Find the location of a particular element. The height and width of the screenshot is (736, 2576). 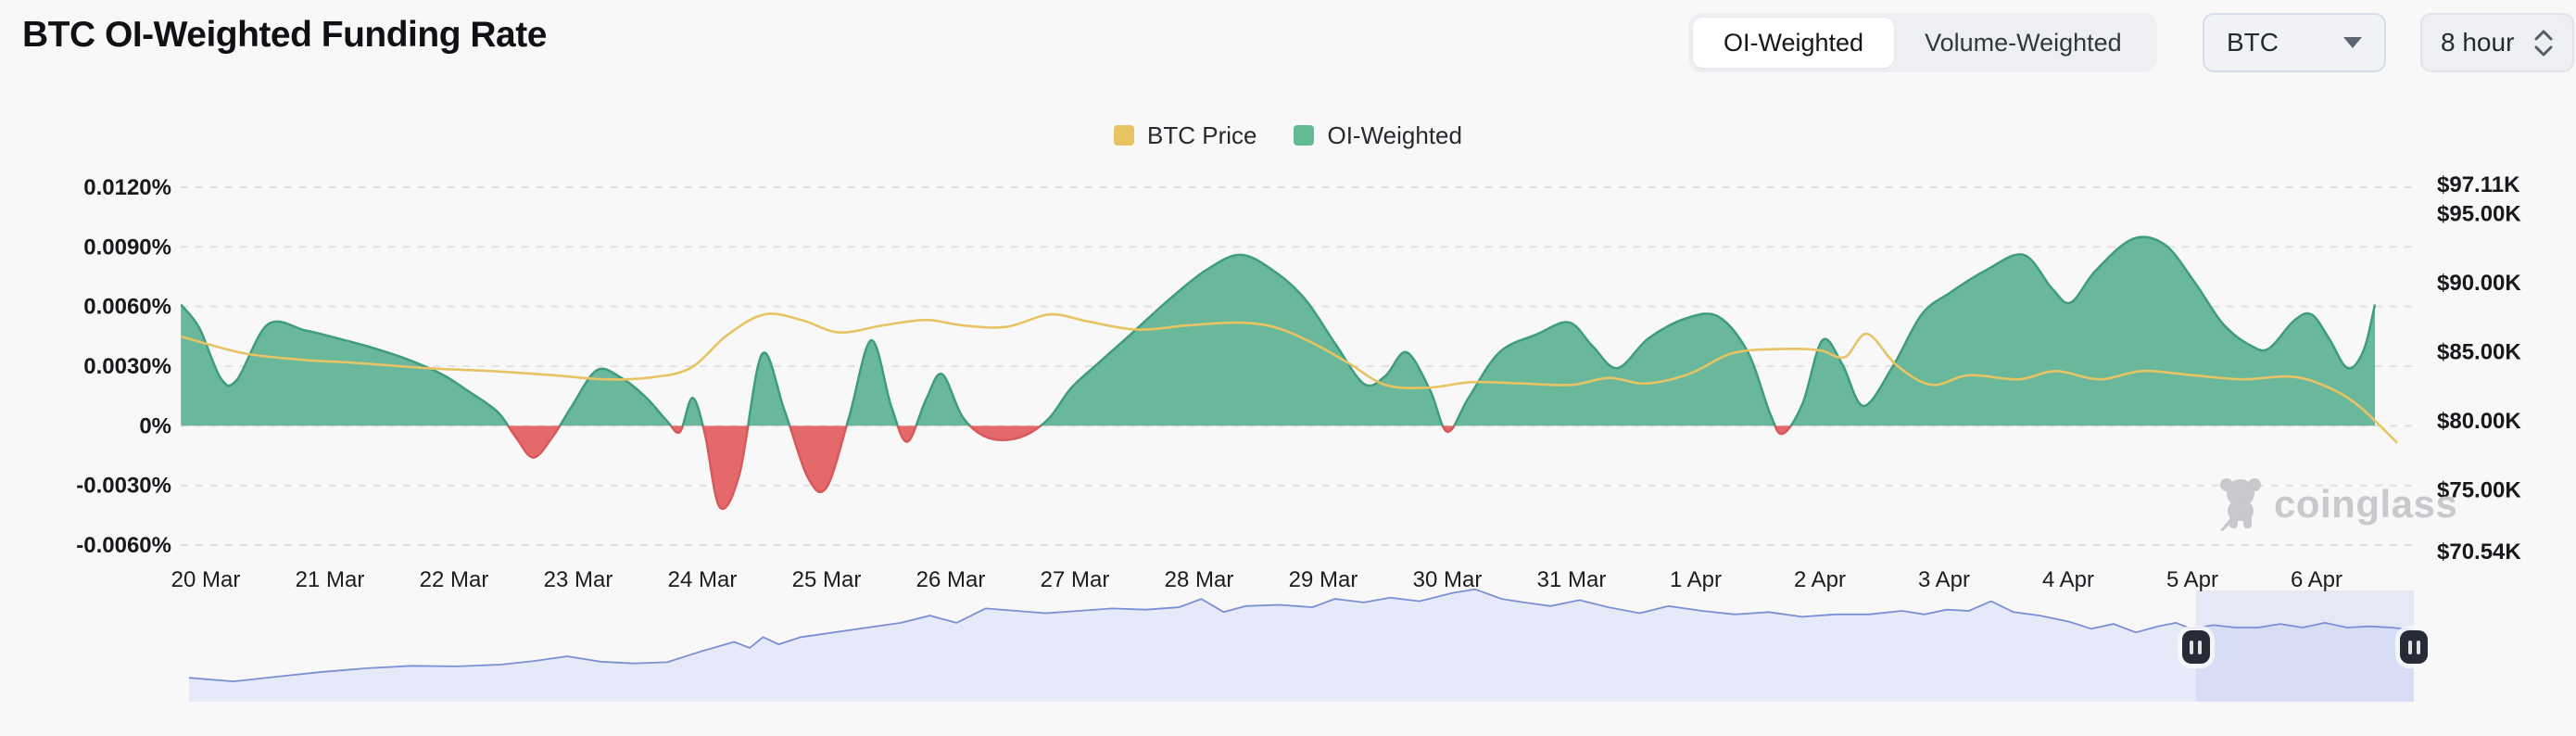

x-axis-label: 30 Mar is located at coordinates (1448, 579).